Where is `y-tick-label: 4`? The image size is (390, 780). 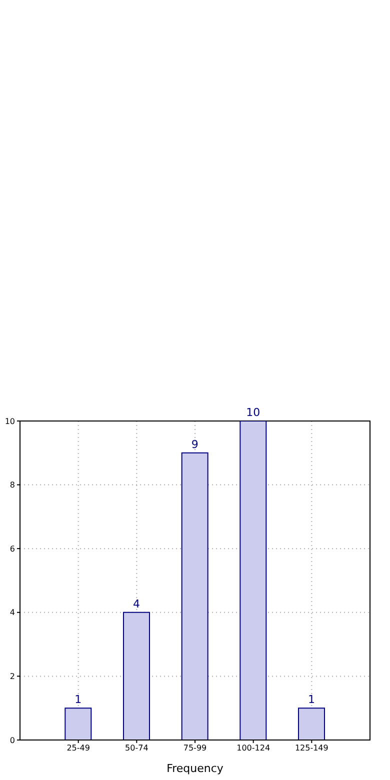 y-tick-label: 4 is located at coordinates (12, 613).